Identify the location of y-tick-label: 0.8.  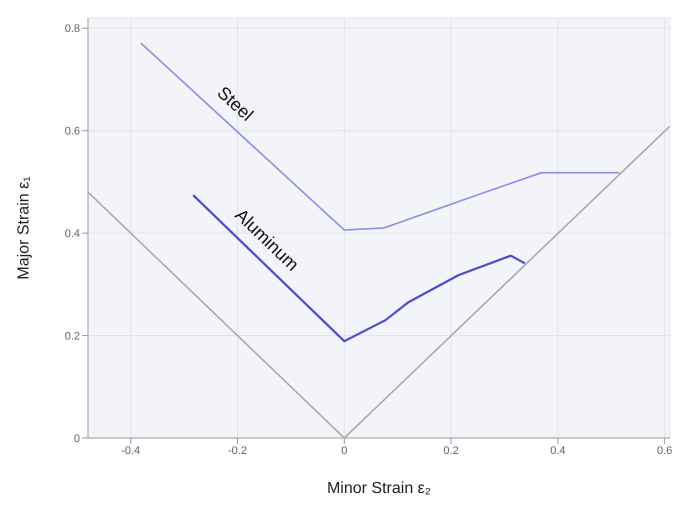
(72, 29).